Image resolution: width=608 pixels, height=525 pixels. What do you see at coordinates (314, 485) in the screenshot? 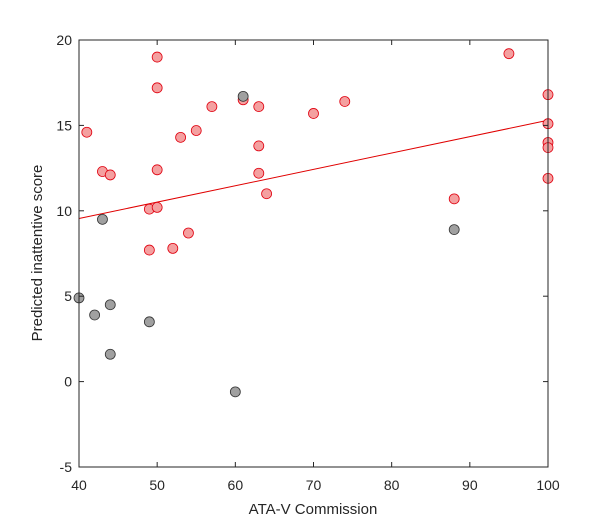
I see `x-tick-label: 70` at bounding box center [314, 485].